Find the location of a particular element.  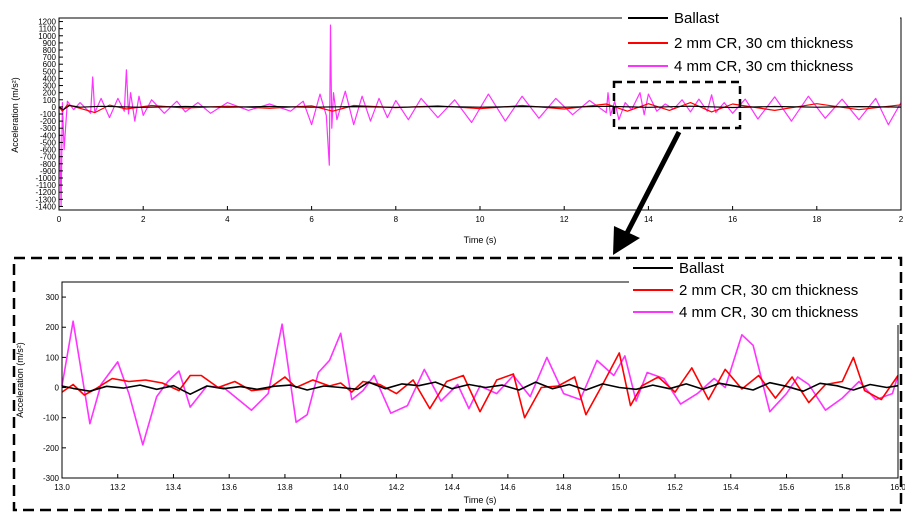

detail-x-tick-label: 13.8 is located at coordinates (285, 487).